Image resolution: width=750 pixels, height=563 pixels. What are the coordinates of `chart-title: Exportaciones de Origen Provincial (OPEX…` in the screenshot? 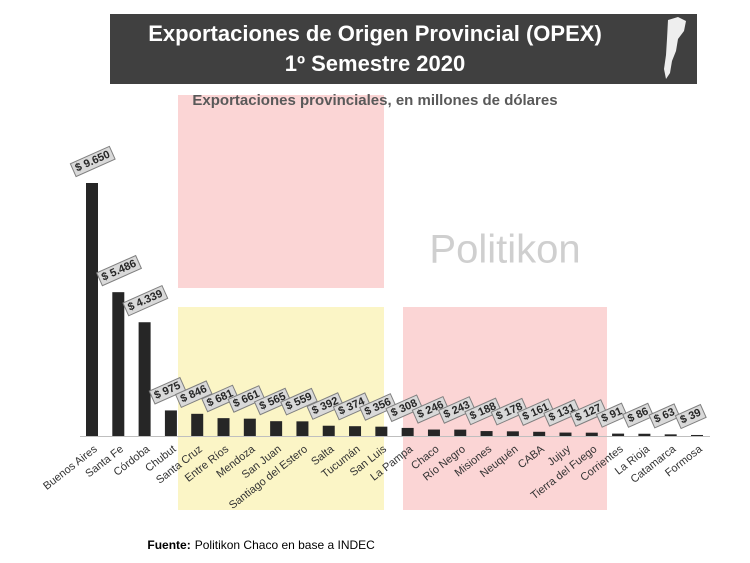 It's located at (375, 33).